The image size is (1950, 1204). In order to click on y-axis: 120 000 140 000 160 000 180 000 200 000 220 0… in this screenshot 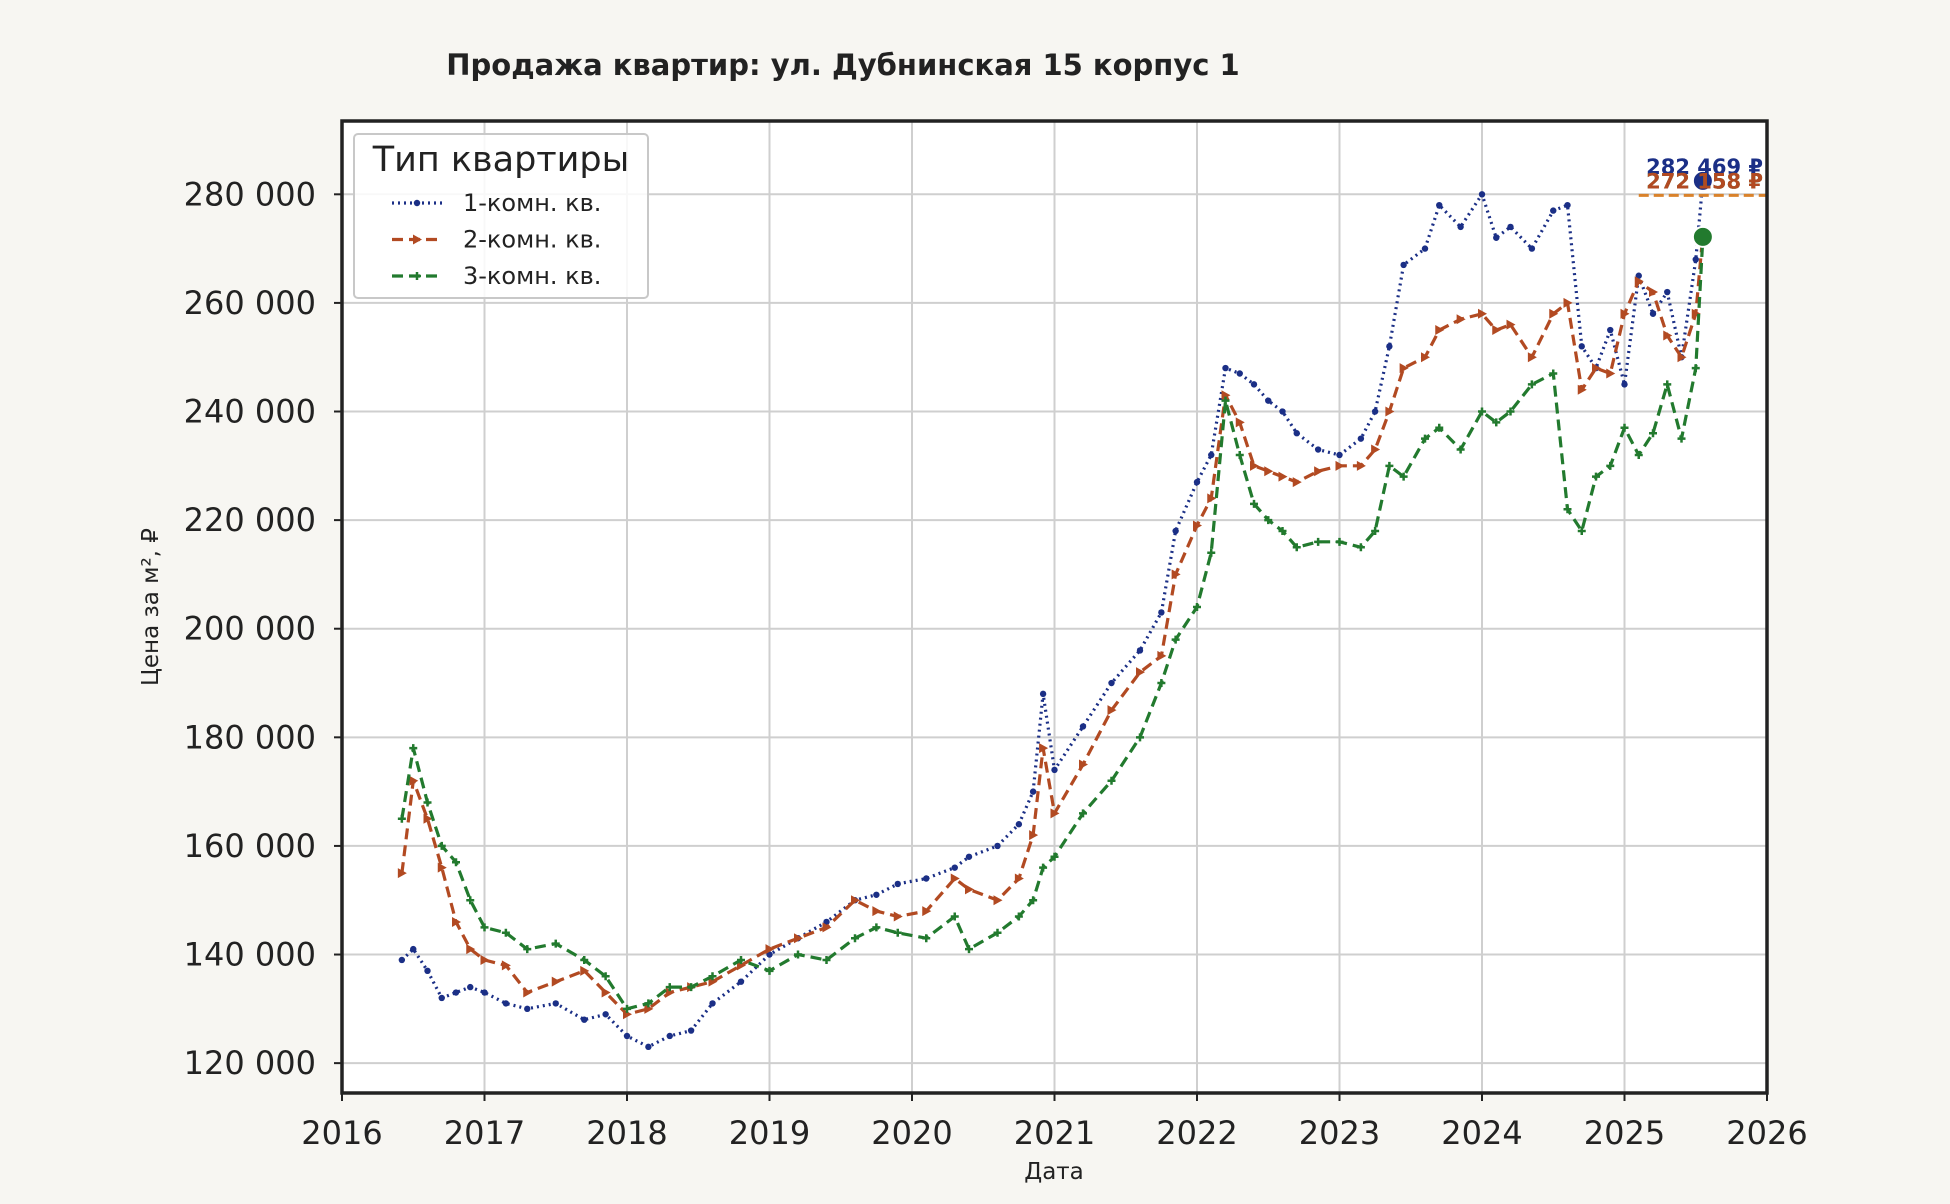, I will do `click(263, 628)`.